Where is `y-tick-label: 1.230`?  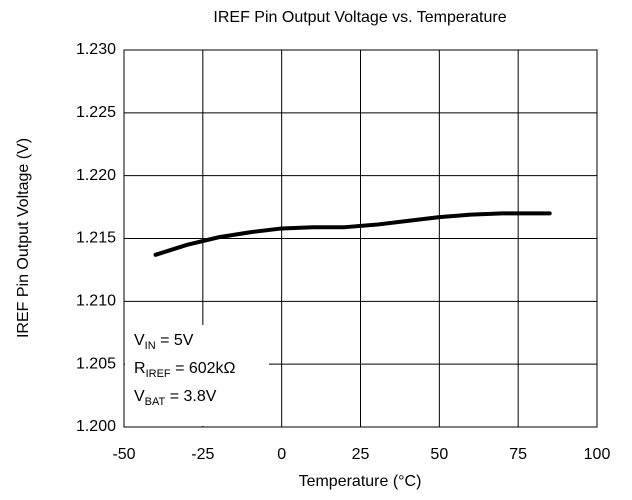
y-tick-label: 1.230 is located at coordinates (96, 49).